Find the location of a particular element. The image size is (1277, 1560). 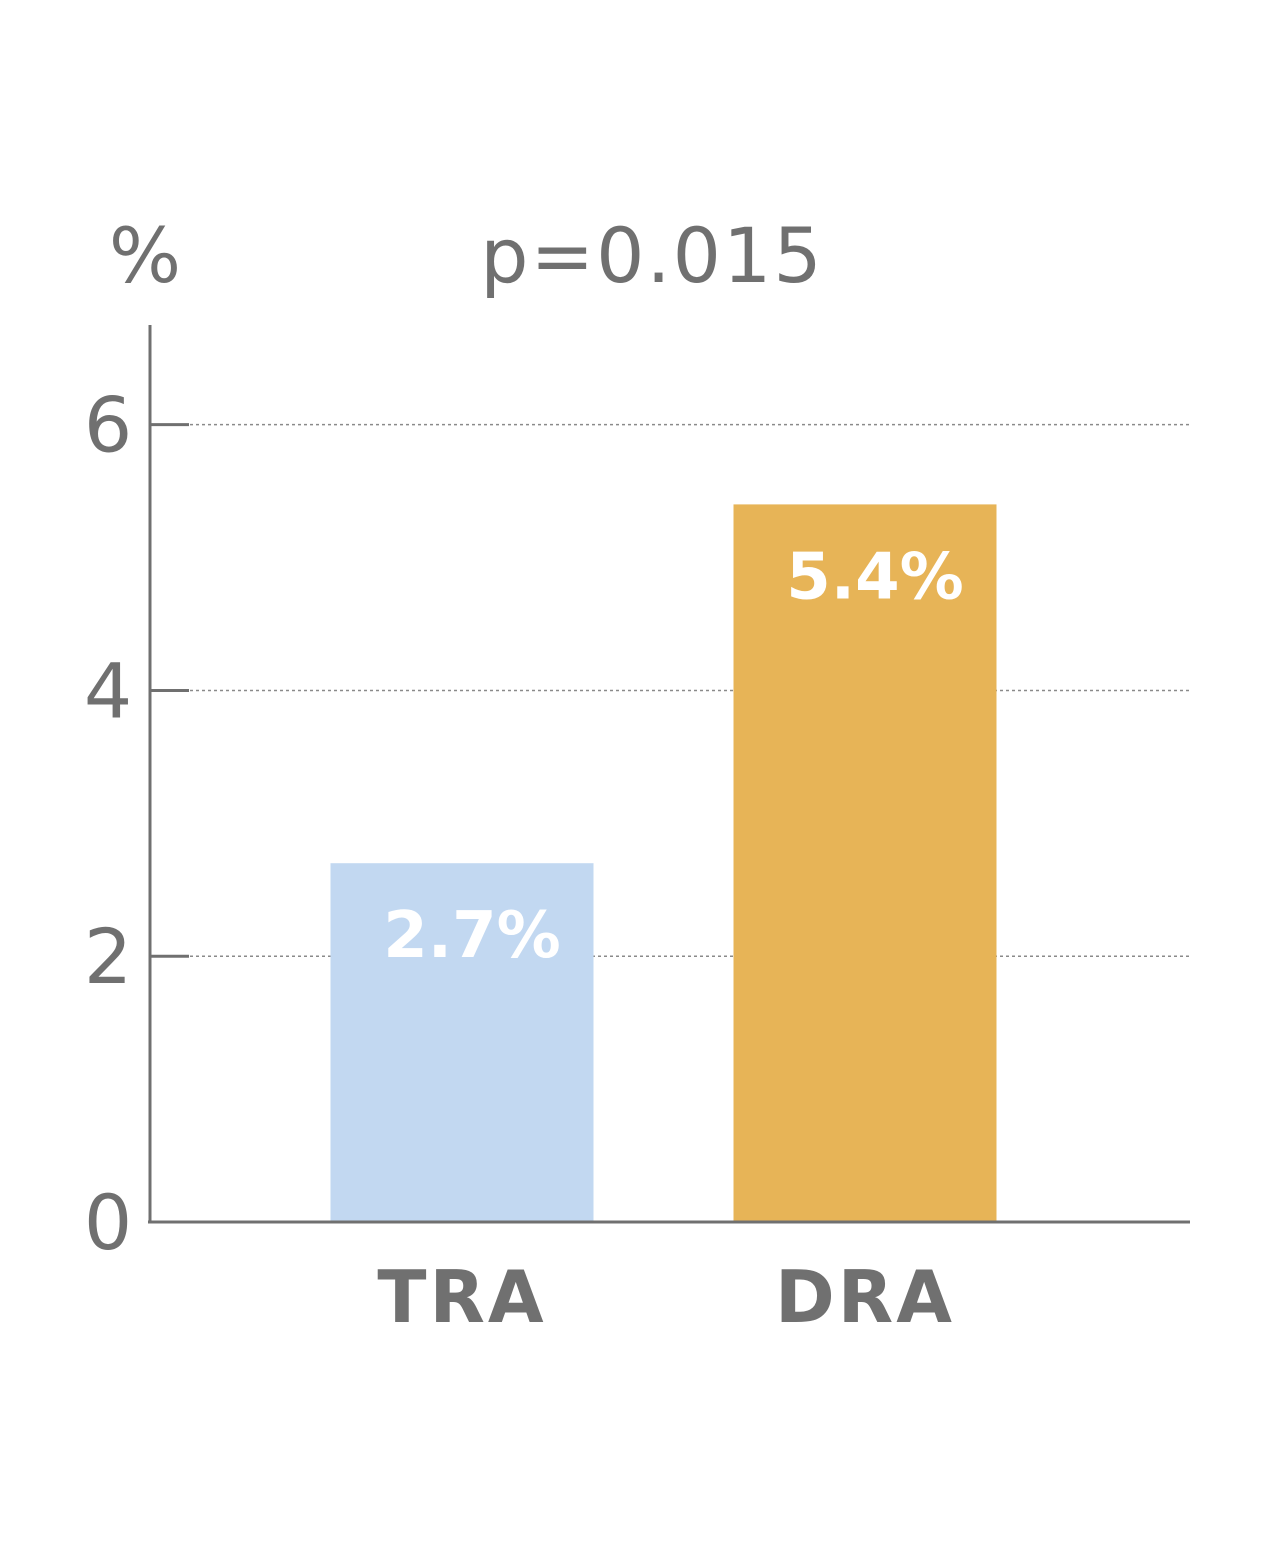

p-value-annotation: p=0.015 is located at coordinates (652, 255).